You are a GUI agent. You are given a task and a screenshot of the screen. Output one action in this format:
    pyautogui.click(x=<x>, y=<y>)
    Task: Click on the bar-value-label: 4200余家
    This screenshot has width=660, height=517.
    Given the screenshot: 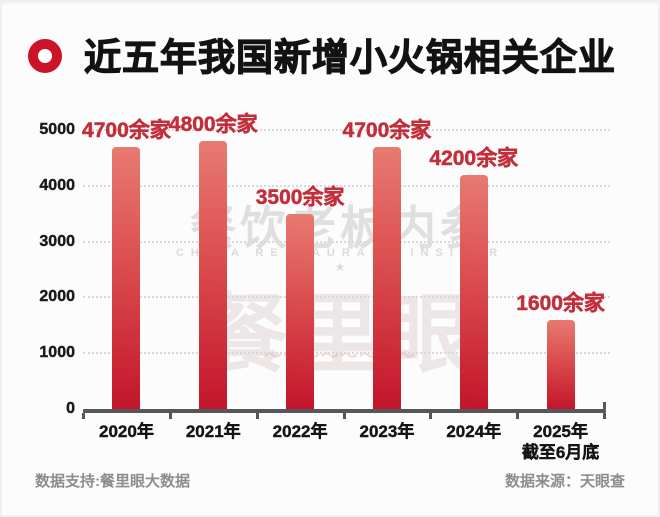 What is the action you would take?
    pyautogui.click(x=474, y=158)
    